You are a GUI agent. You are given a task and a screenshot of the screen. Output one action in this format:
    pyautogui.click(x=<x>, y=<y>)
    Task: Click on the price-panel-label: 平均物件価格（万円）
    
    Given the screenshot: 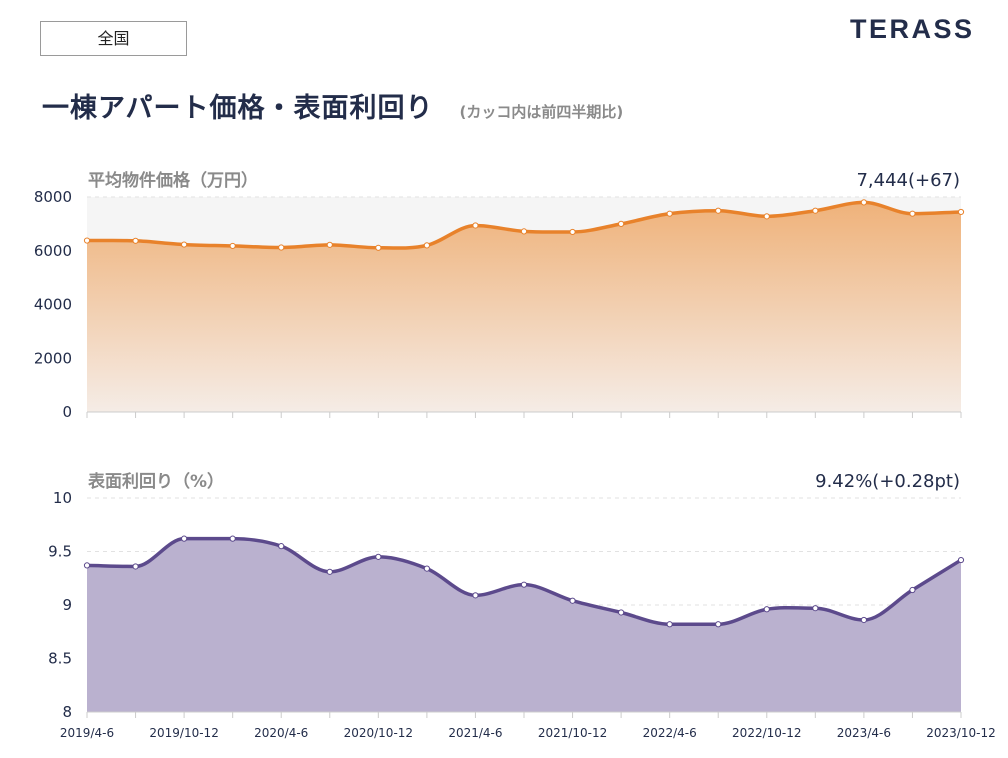 What is the action you would take?
    pyautogui.click(x=173, y=180)
    